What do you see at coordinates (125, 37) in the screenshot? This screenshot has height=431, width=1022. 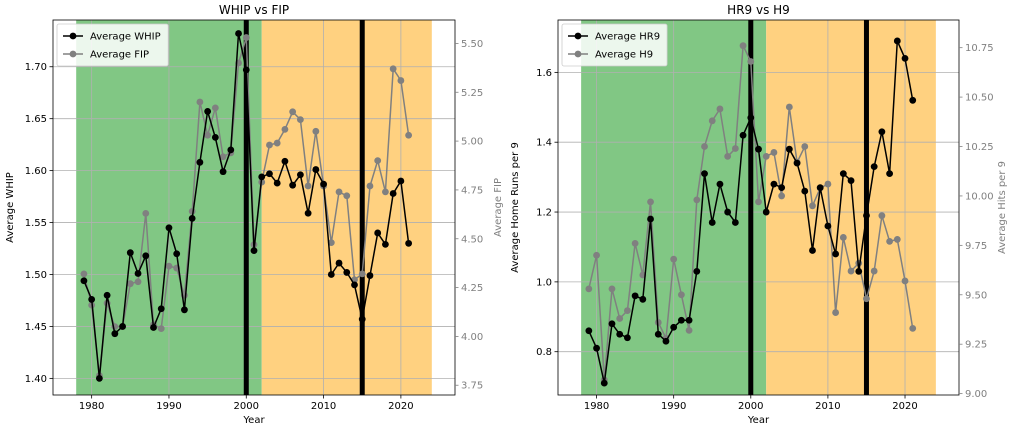 I see `legend-label-average-whip: Average WHIP` at bounding box center [125, 37].